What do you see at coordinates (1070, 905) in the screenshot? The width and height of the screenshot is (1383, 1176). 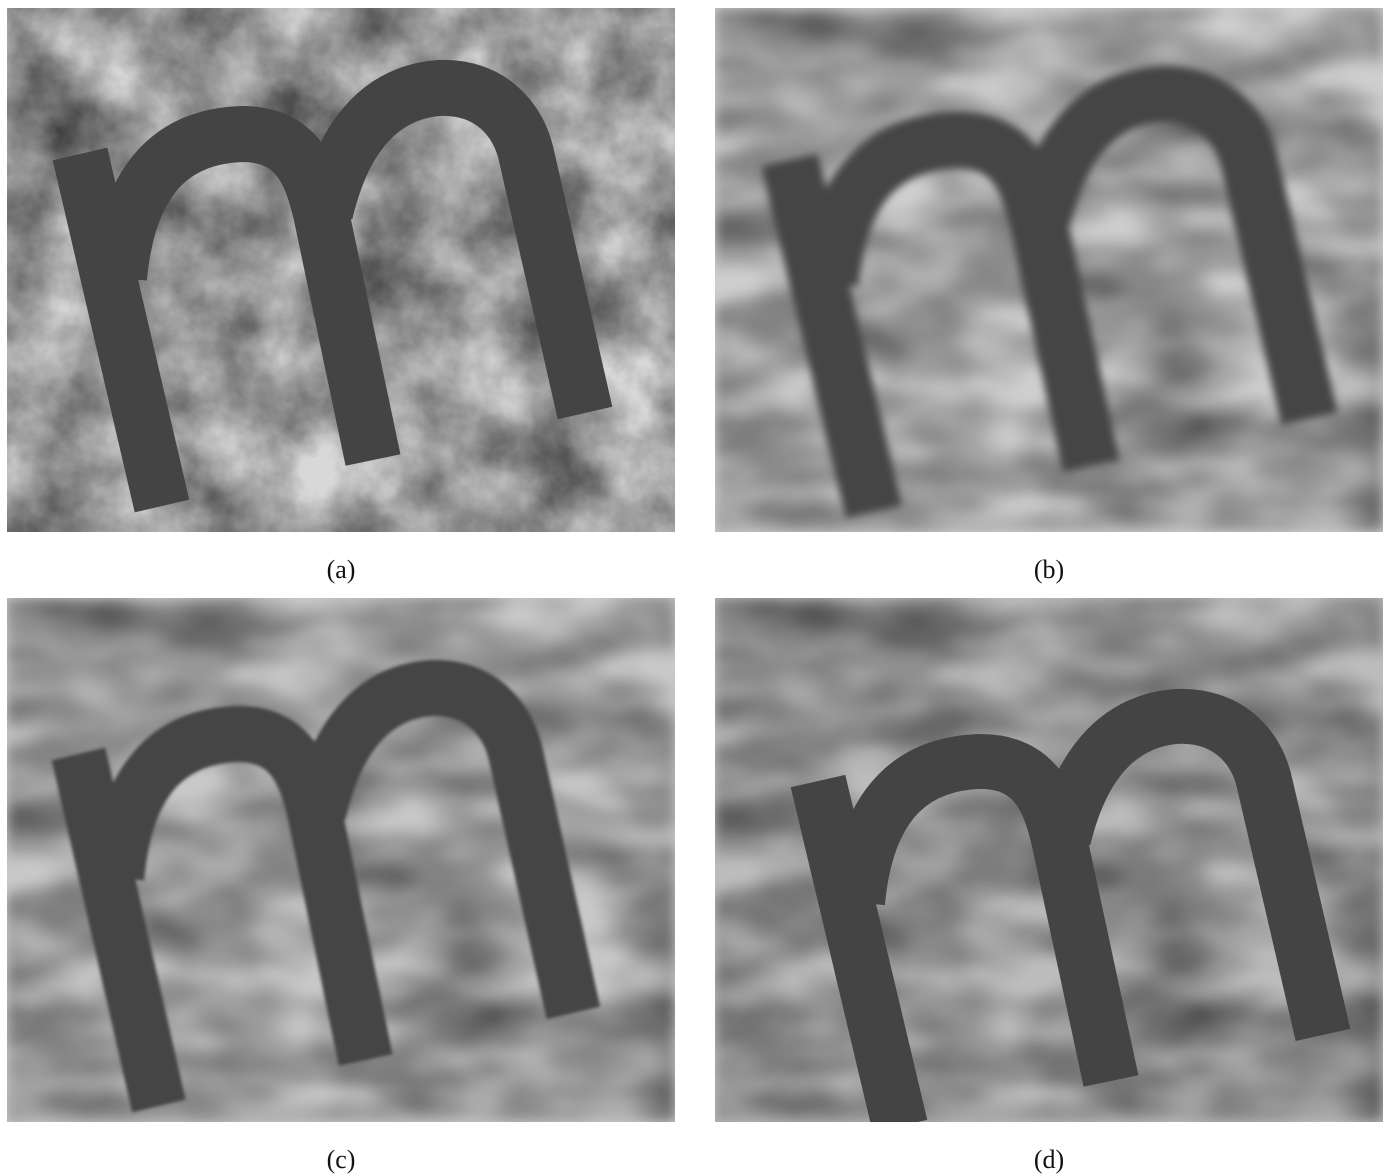 I see `letter-m` at bounding box center [1070, 905].